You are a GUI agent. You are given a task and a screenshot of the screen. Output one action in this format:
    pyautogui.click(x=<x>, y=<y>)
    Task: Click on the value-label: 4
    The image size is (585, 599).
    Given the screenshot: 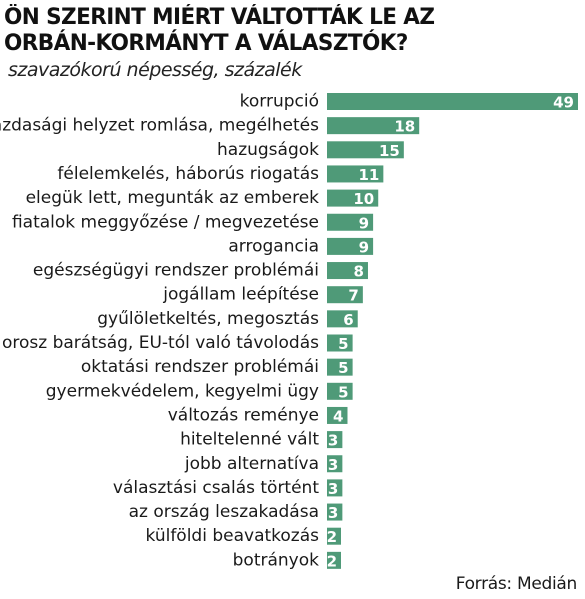 What is the action you would take?
    pyautogui.click(x=338, y=416)
    